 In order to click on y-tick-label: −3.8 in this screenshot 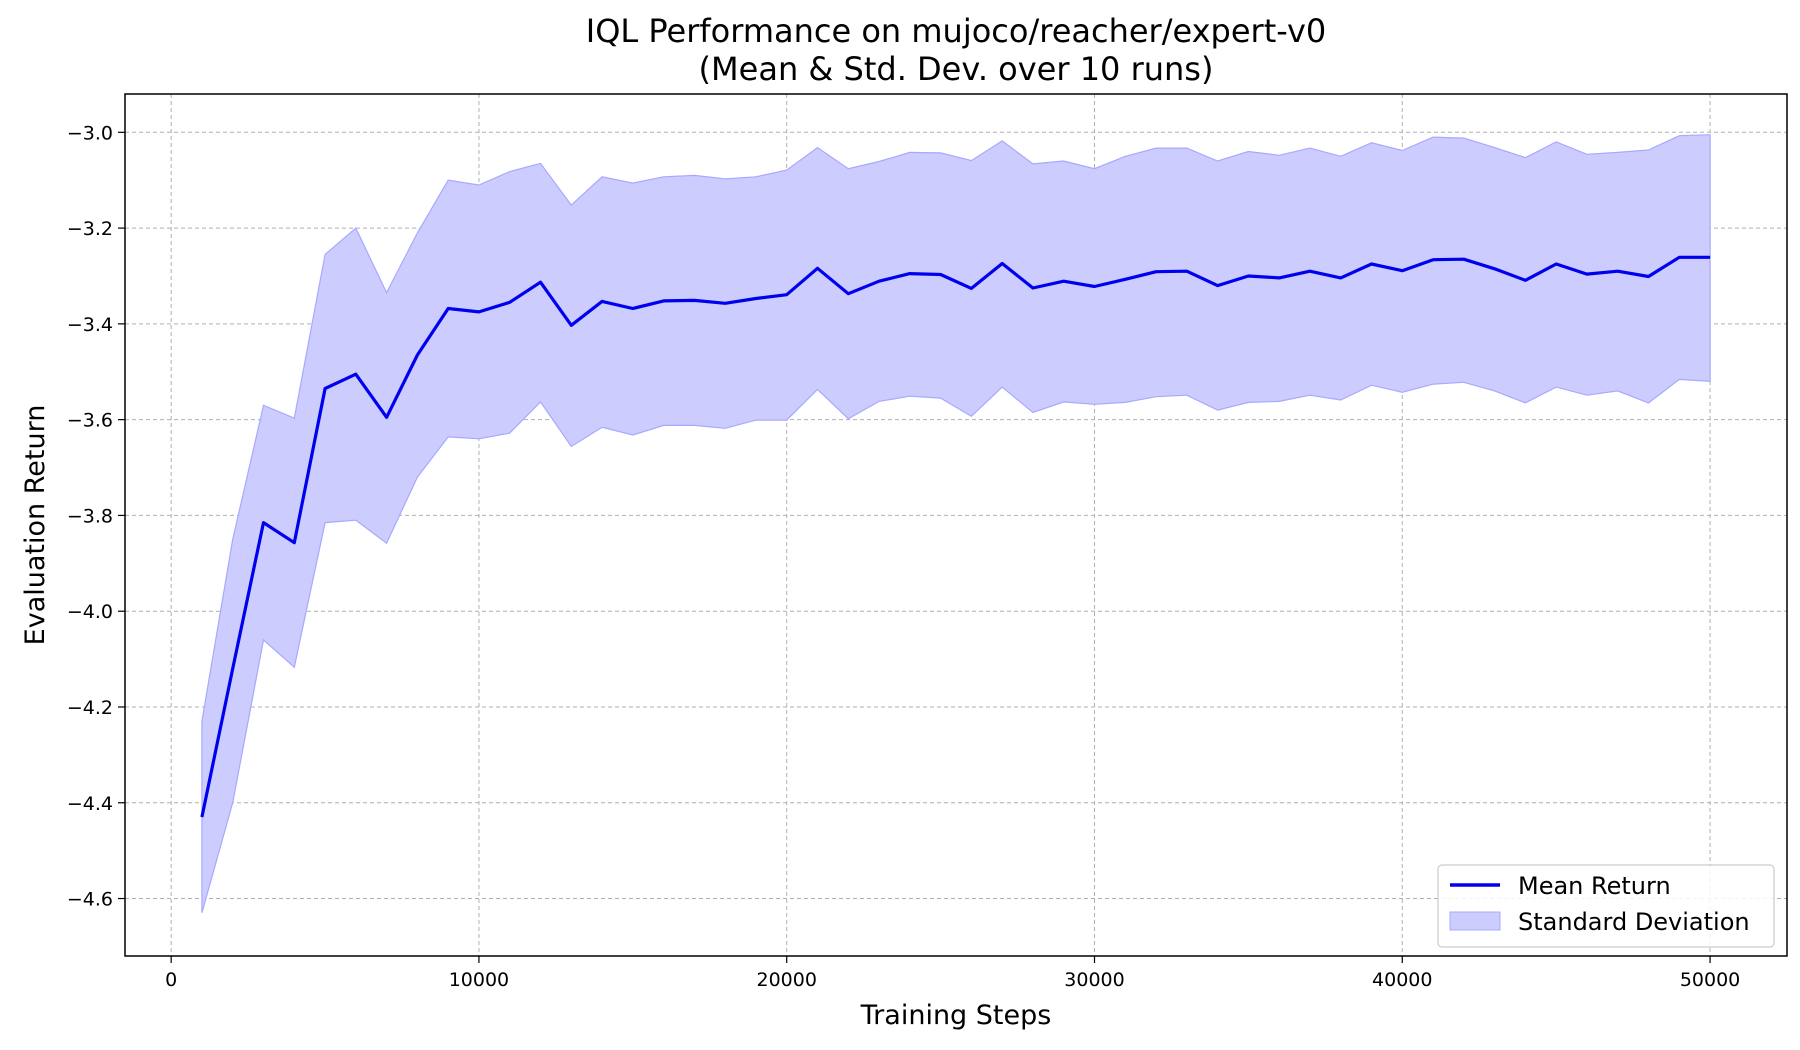, I will do `click(90, 516)`.